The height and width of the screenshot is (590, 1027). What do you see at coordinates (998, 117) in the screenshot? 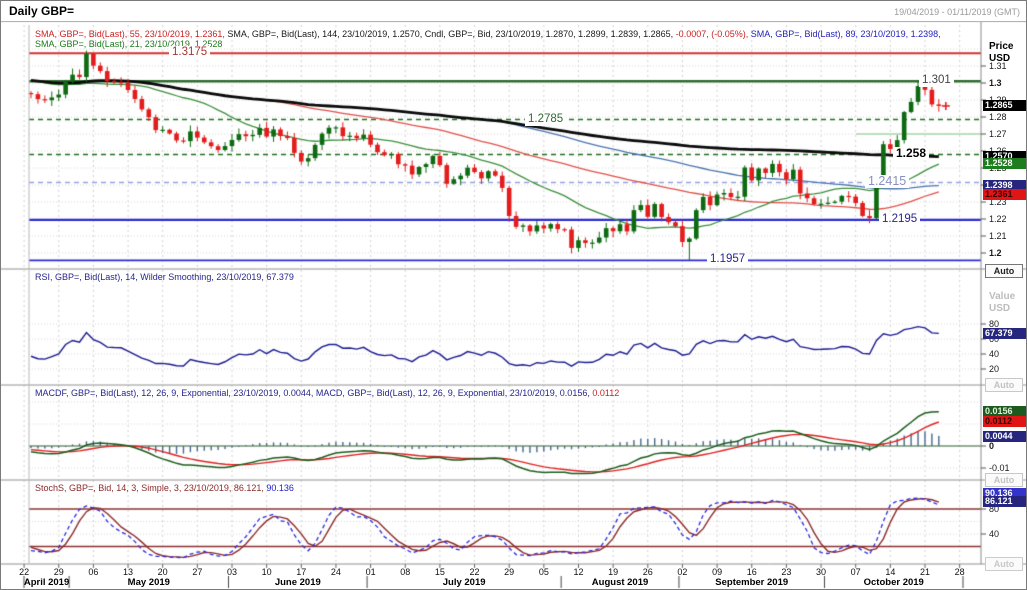
I see `price-tick-1.28: 1.28` at bounding box center [998, 117].